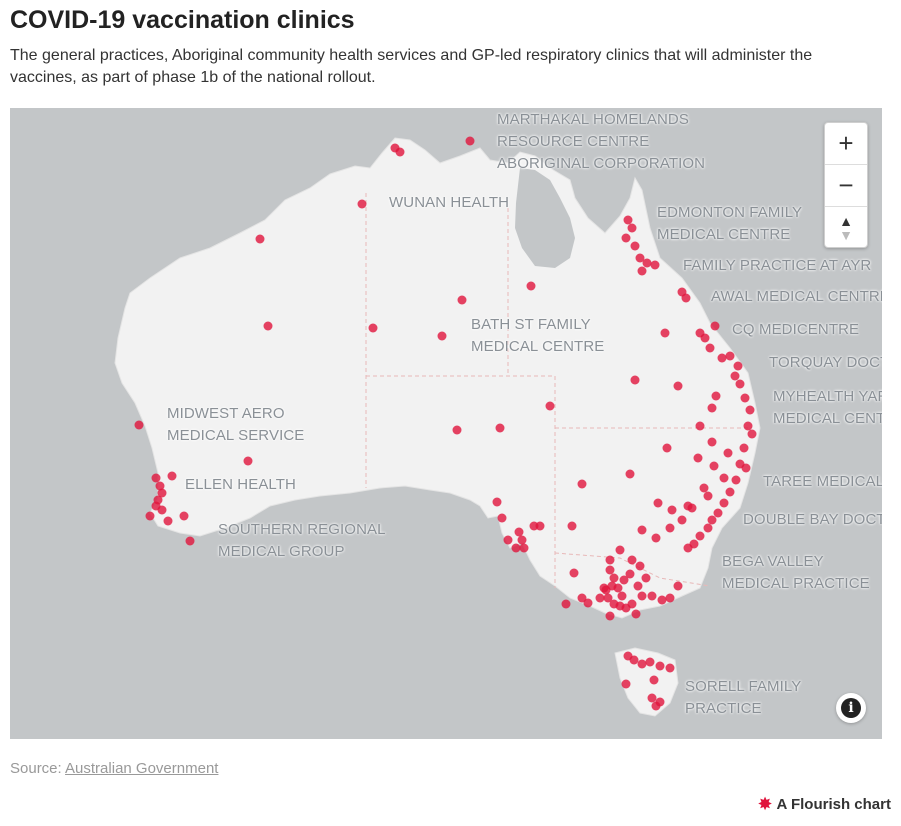 The image size is (901, 826). What do you see at coordinates (846, 144) in the screenshot?
I see `zoom-in-button: +` at bounding box center [846, 144].